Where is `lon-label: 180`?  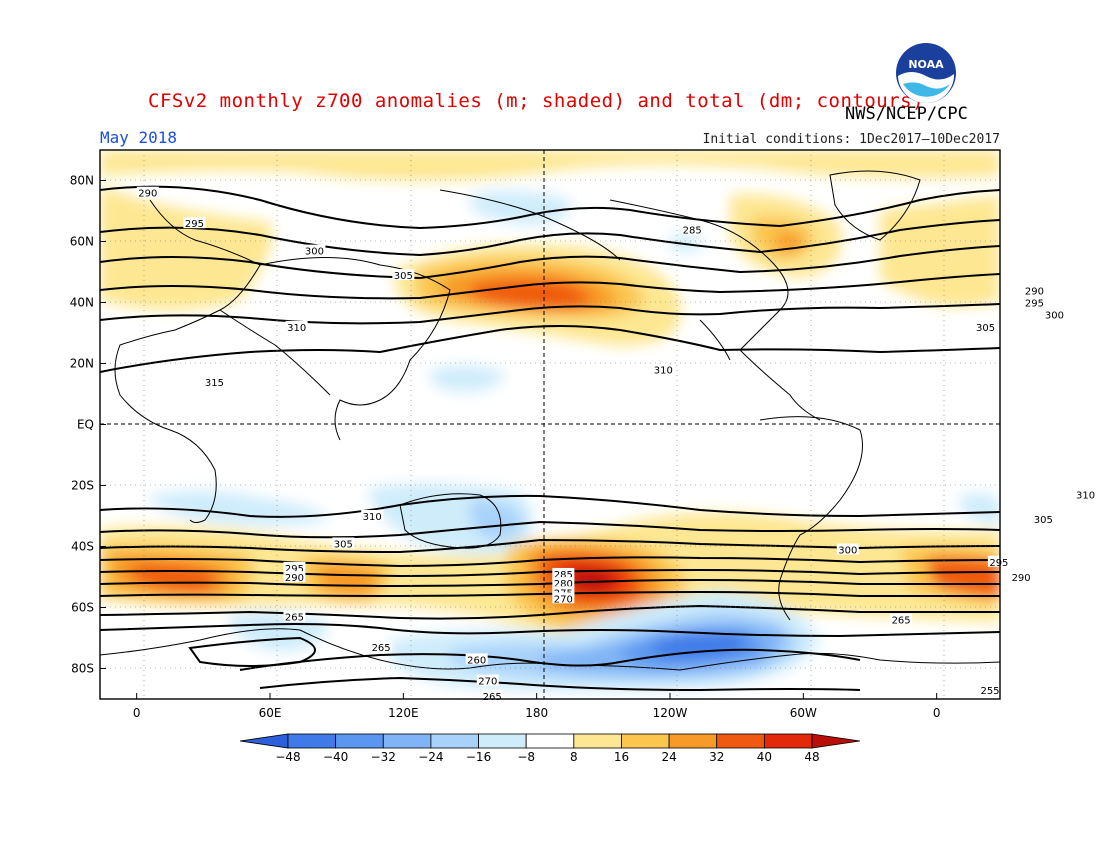 lon-label: 180 is located at coordinates (536, 713).